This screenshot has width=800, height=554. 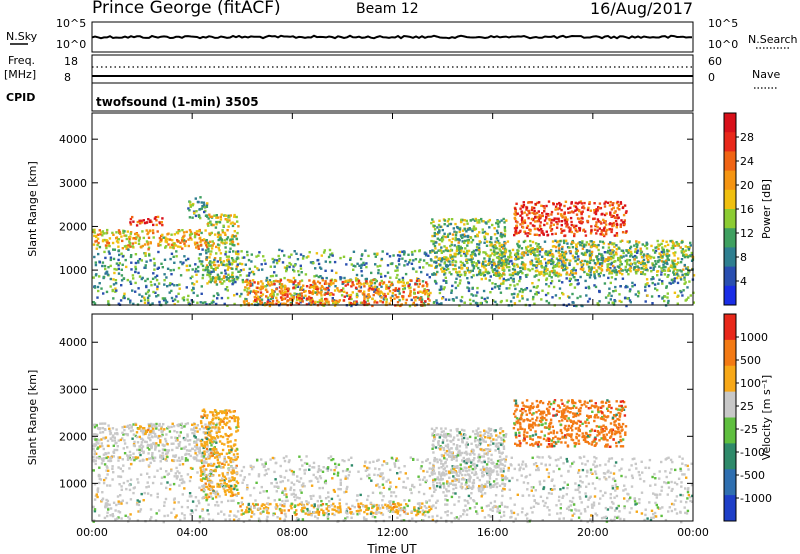 I want to click on colorbar-tick-label: 28, so click(x=747, y=137).